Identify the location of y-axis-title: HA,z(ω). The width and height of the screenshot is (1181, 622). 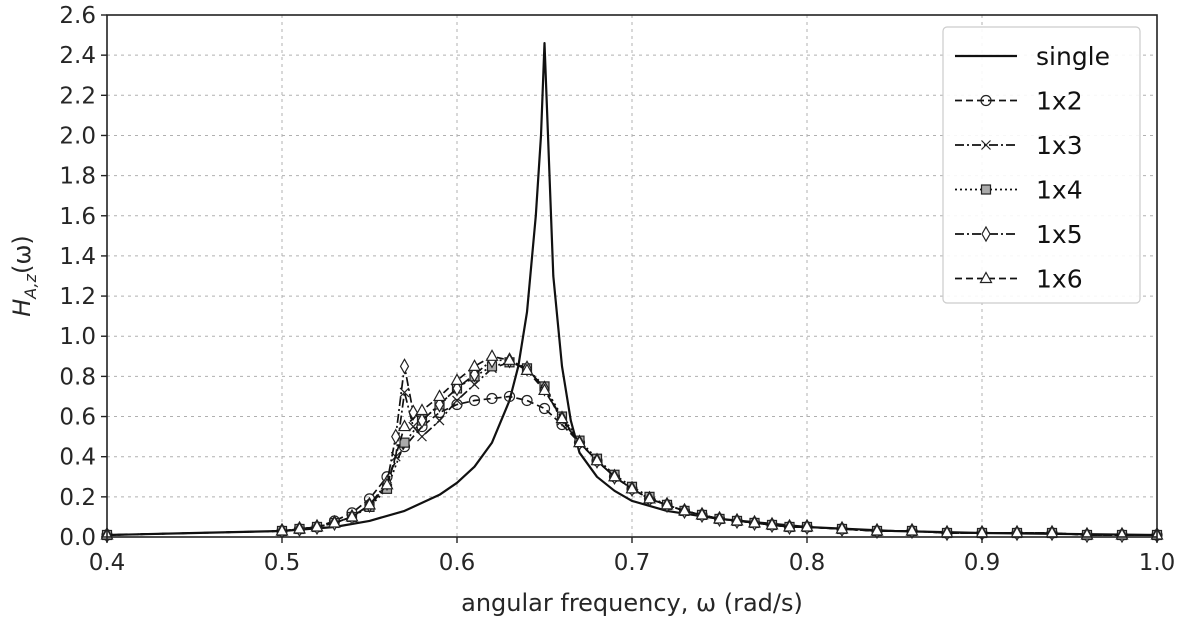
(24, 276).